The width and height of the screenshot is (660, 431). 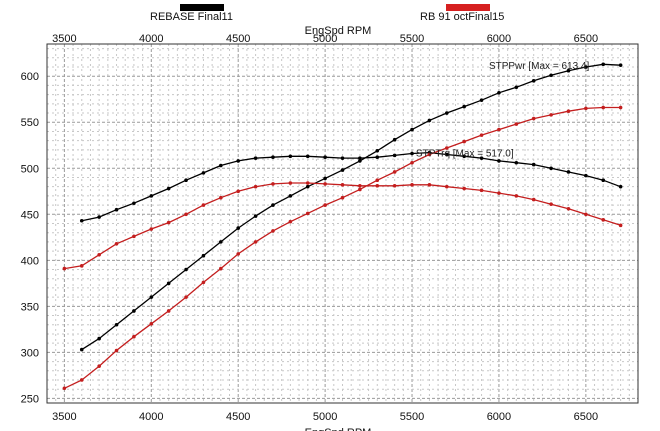 What do you see at coordinates (238, 417) in the screenshot?
I see `x-tick-label-bottom: 4500` at bounding box center [238, 417].